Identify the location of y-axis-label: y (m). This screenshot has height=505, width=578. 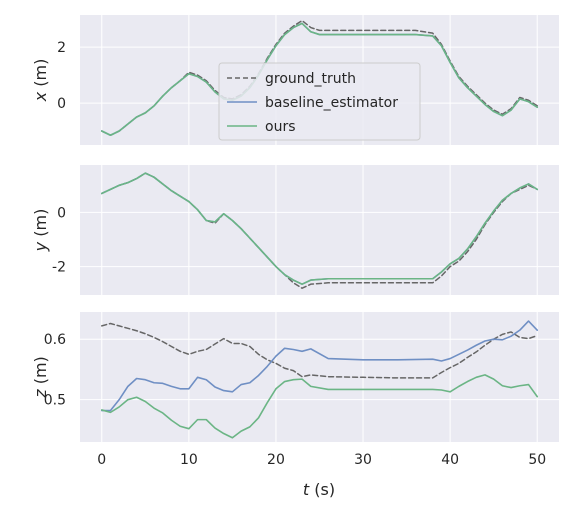
(40, 231).